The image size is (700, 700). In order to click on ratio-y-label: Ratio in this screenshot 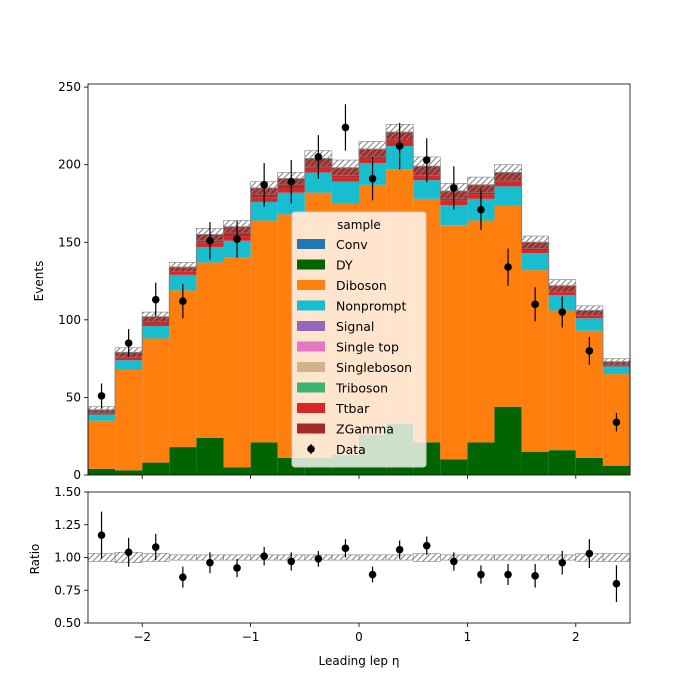, I will do `click(35, 559)`.